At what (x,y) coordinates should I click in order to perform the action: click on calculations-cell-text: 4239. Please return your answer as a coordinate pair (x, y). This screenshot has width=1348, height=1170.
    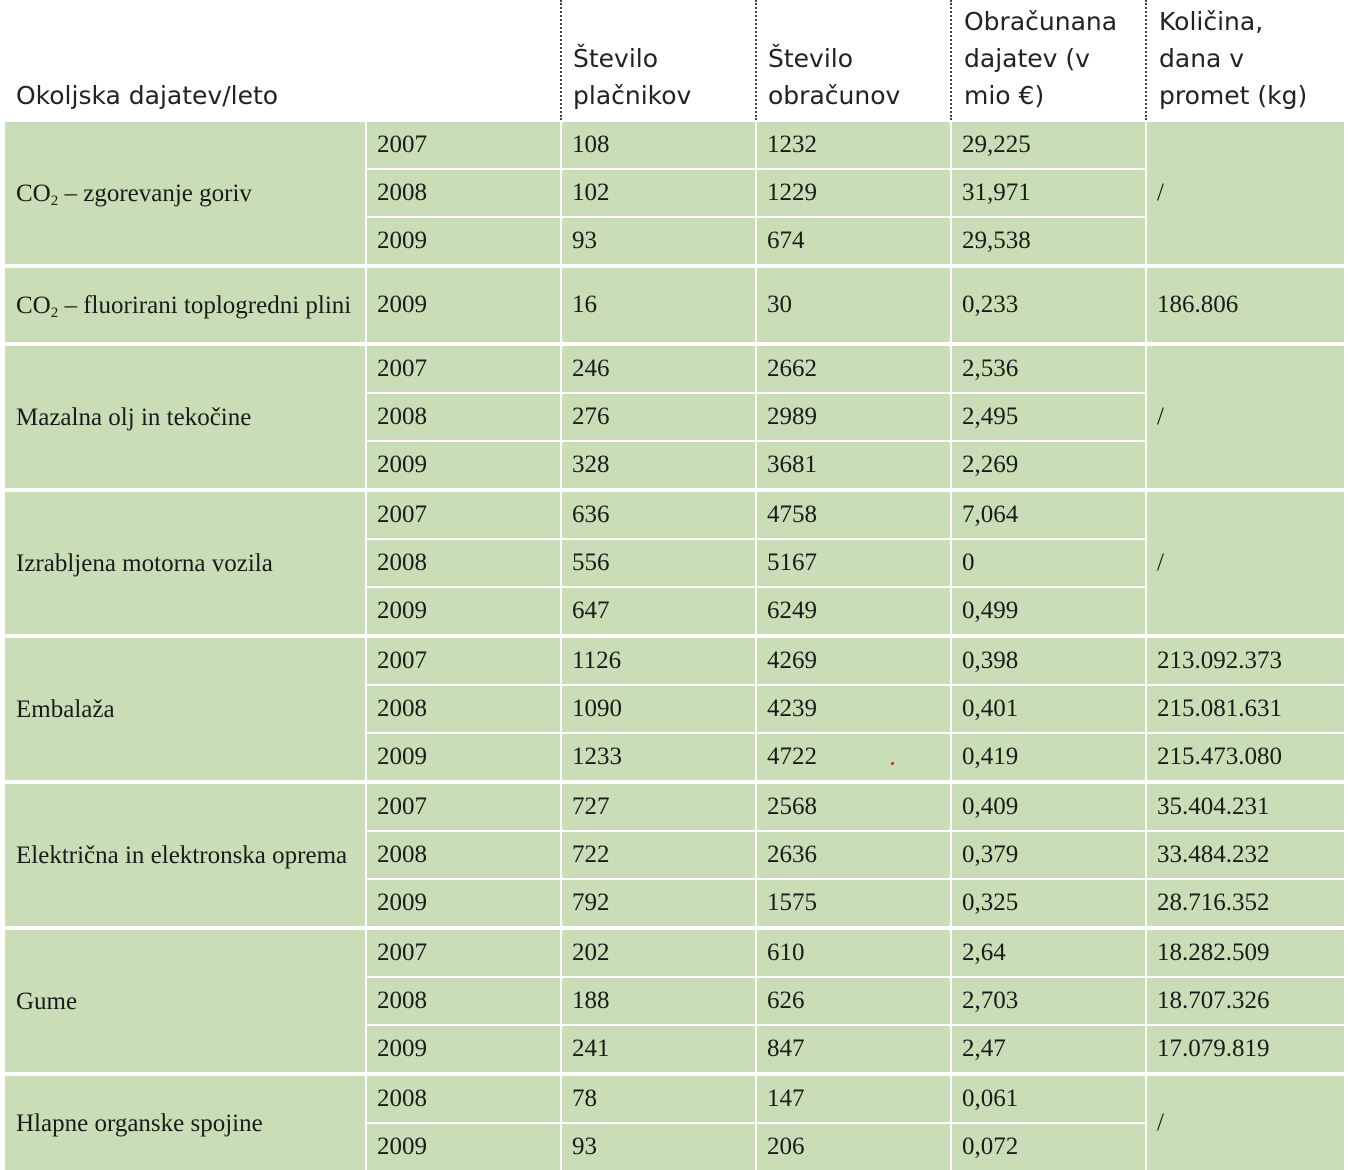
    Looking at the image, I should click on (792, 708).